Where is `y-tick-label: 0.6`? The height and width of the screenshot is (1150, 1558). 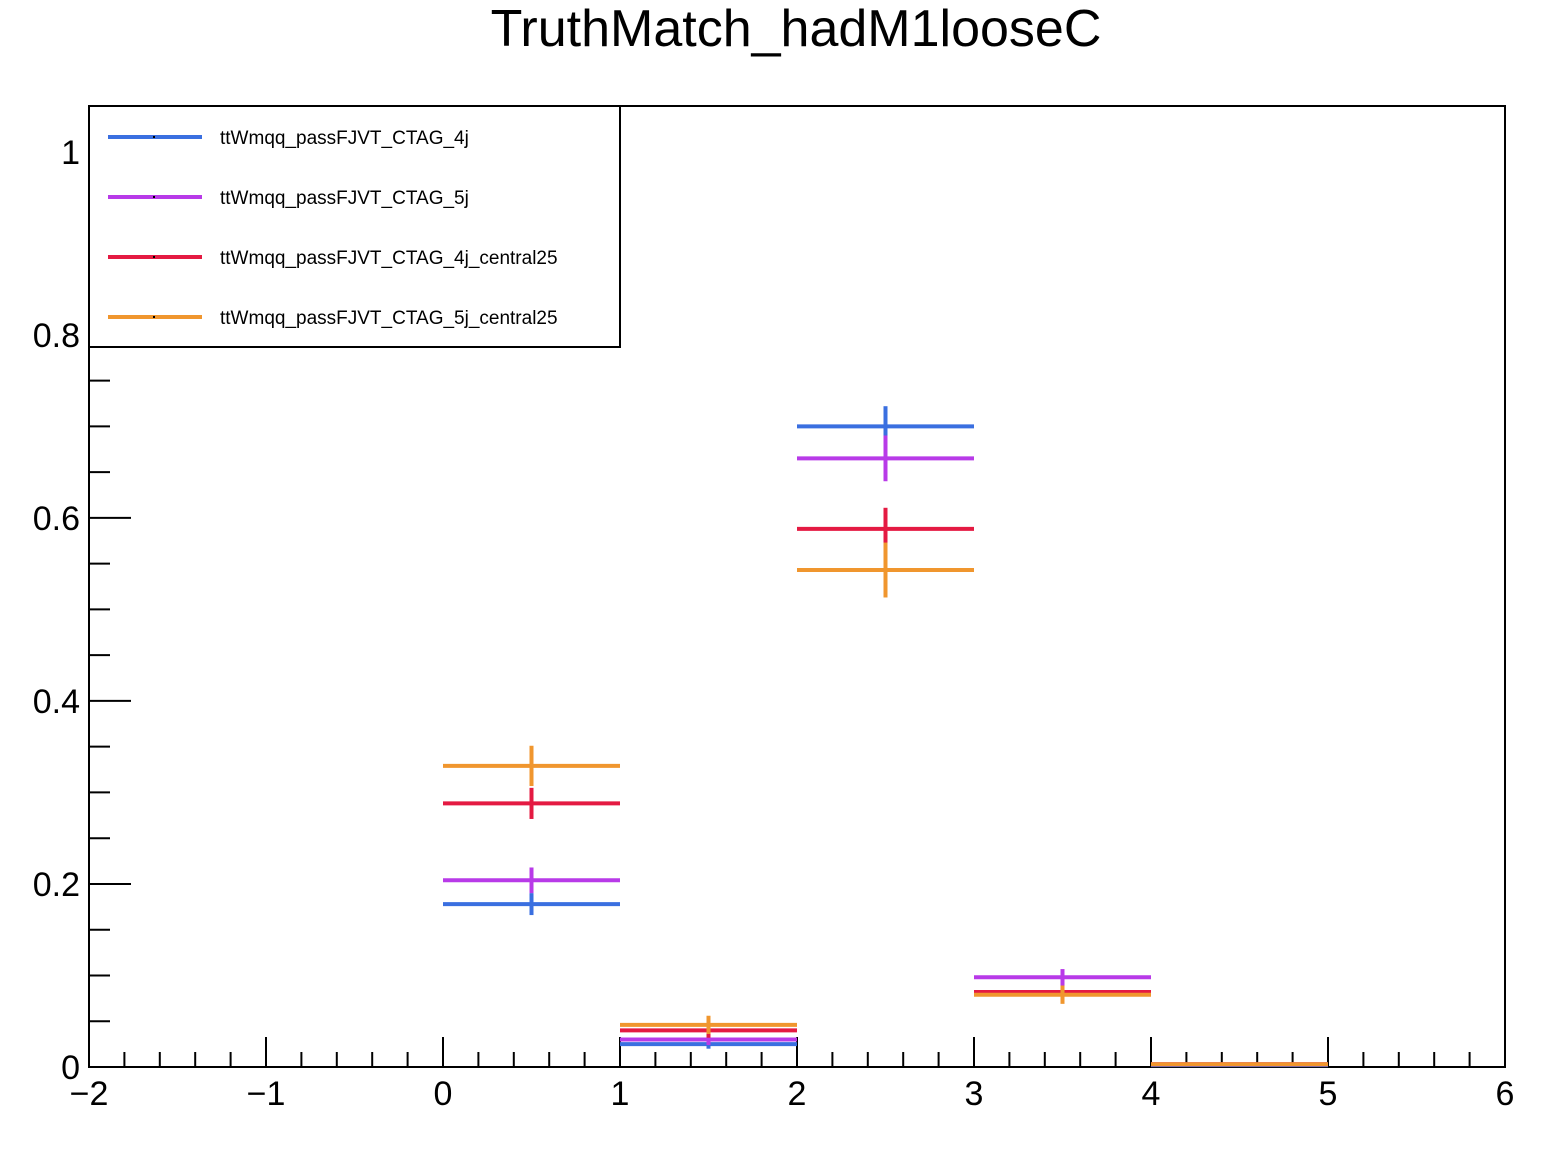
y-tick-label: 0.6 is located at coordinates (56, 519).